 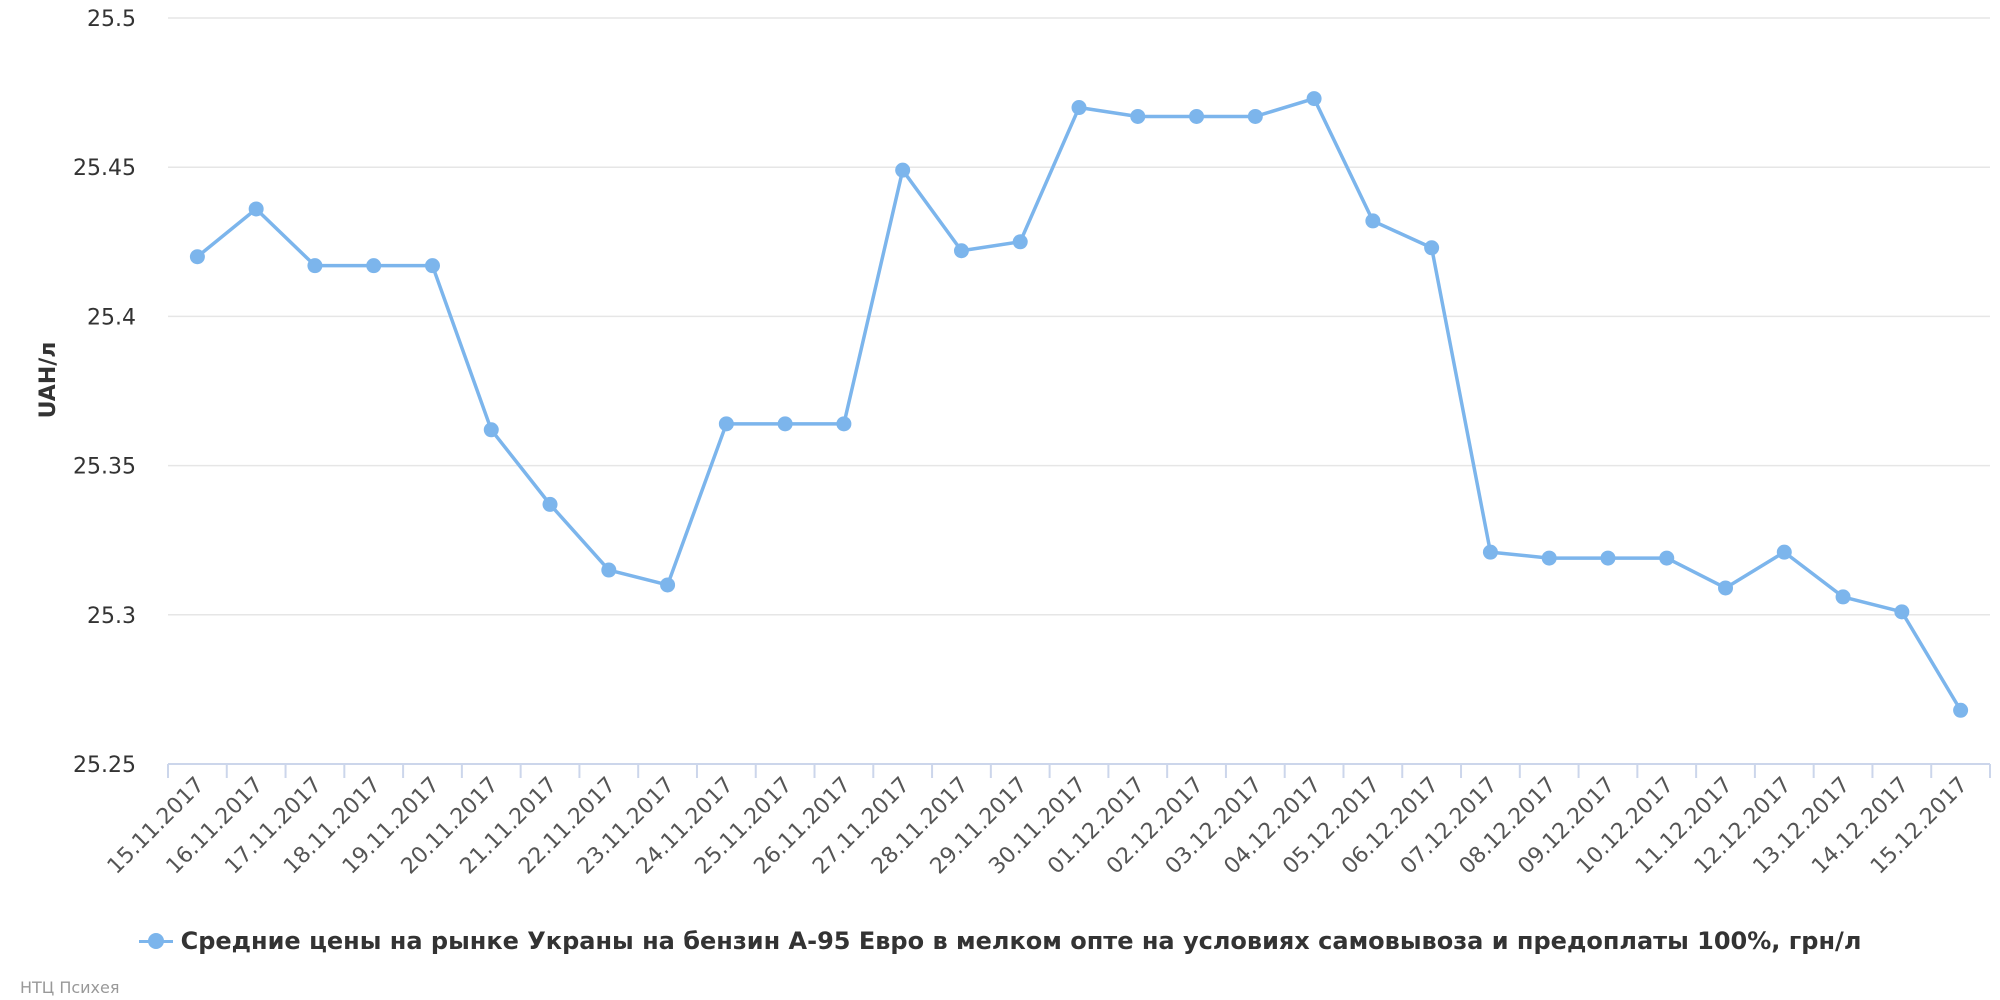 I want to click on credits-text: НТЦ Психея, so click(x=70, y=987).